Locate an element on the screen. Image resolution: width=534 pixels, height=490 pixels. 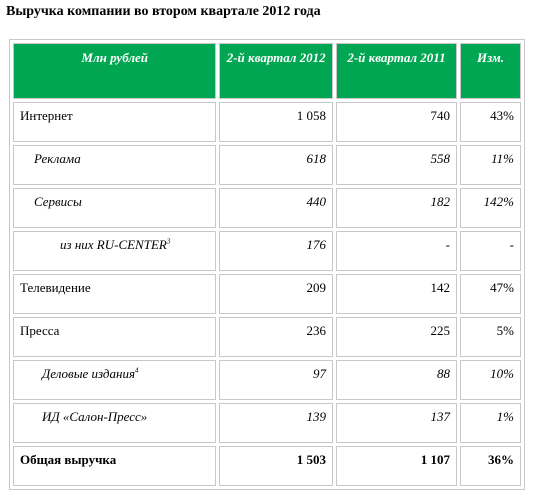
value-cell: 740 is located at coordinates (396, 122).